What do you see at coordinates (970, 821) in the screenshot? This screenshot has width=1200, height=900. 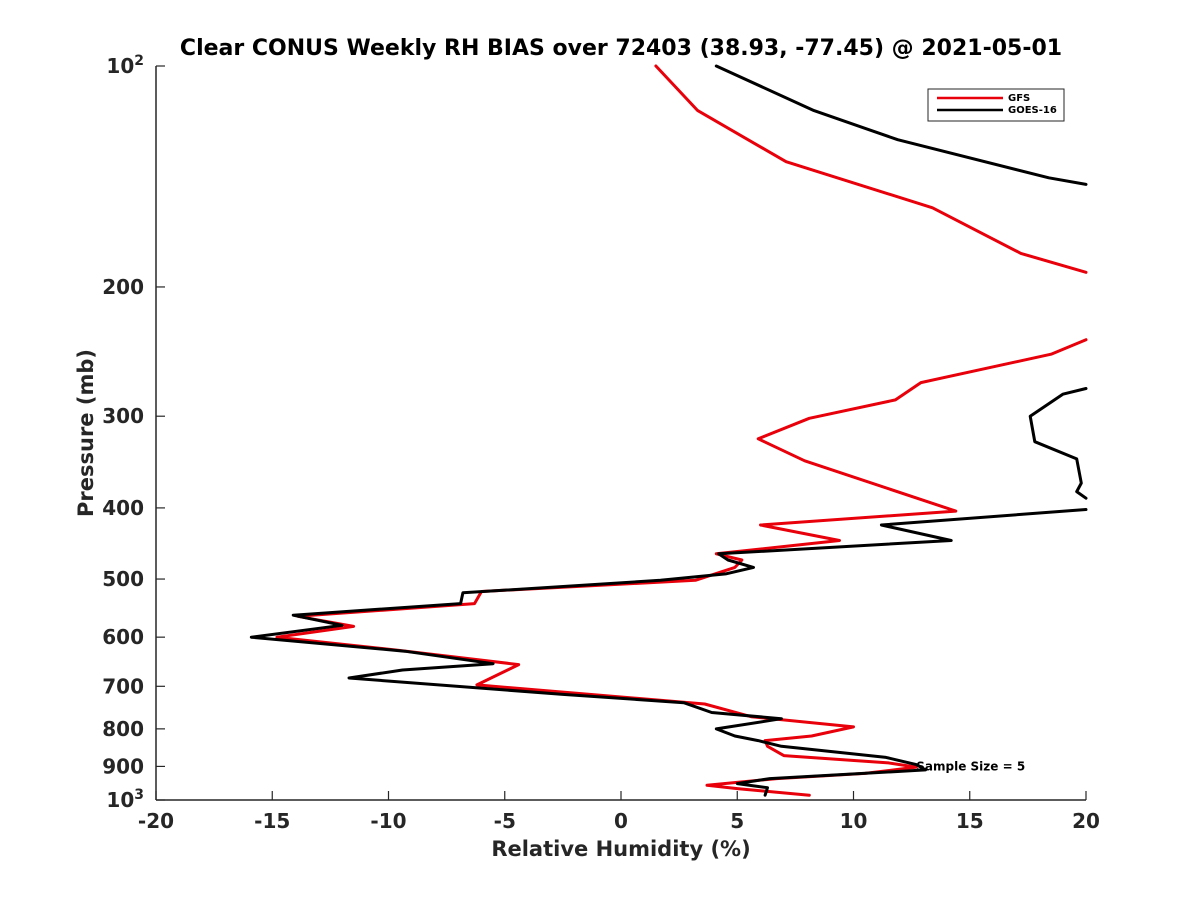 I see `x-tick-label: 15` at bounding box center [970, 821].